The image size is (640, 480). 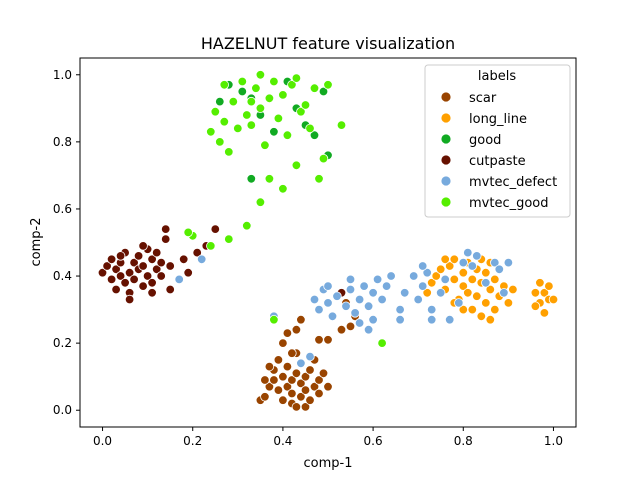 What do you see at coordinates (497, 76) in the screenshot?
I see `legend-title: labels` at bounding box center [497, 76].